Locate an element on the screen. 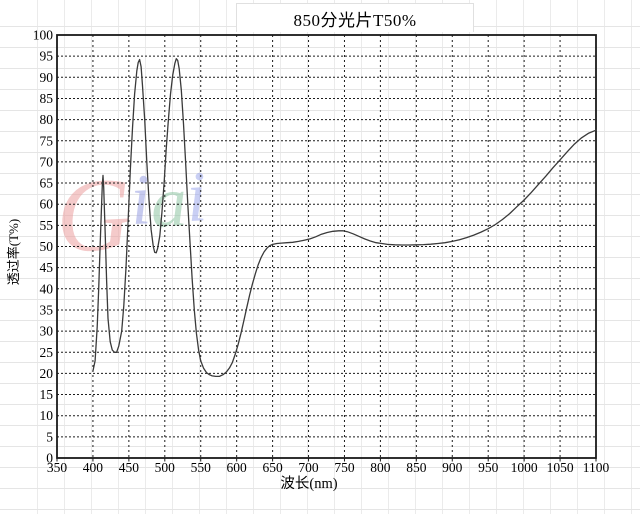  y-tick-label: 60 is located at coordinates (47, 204).